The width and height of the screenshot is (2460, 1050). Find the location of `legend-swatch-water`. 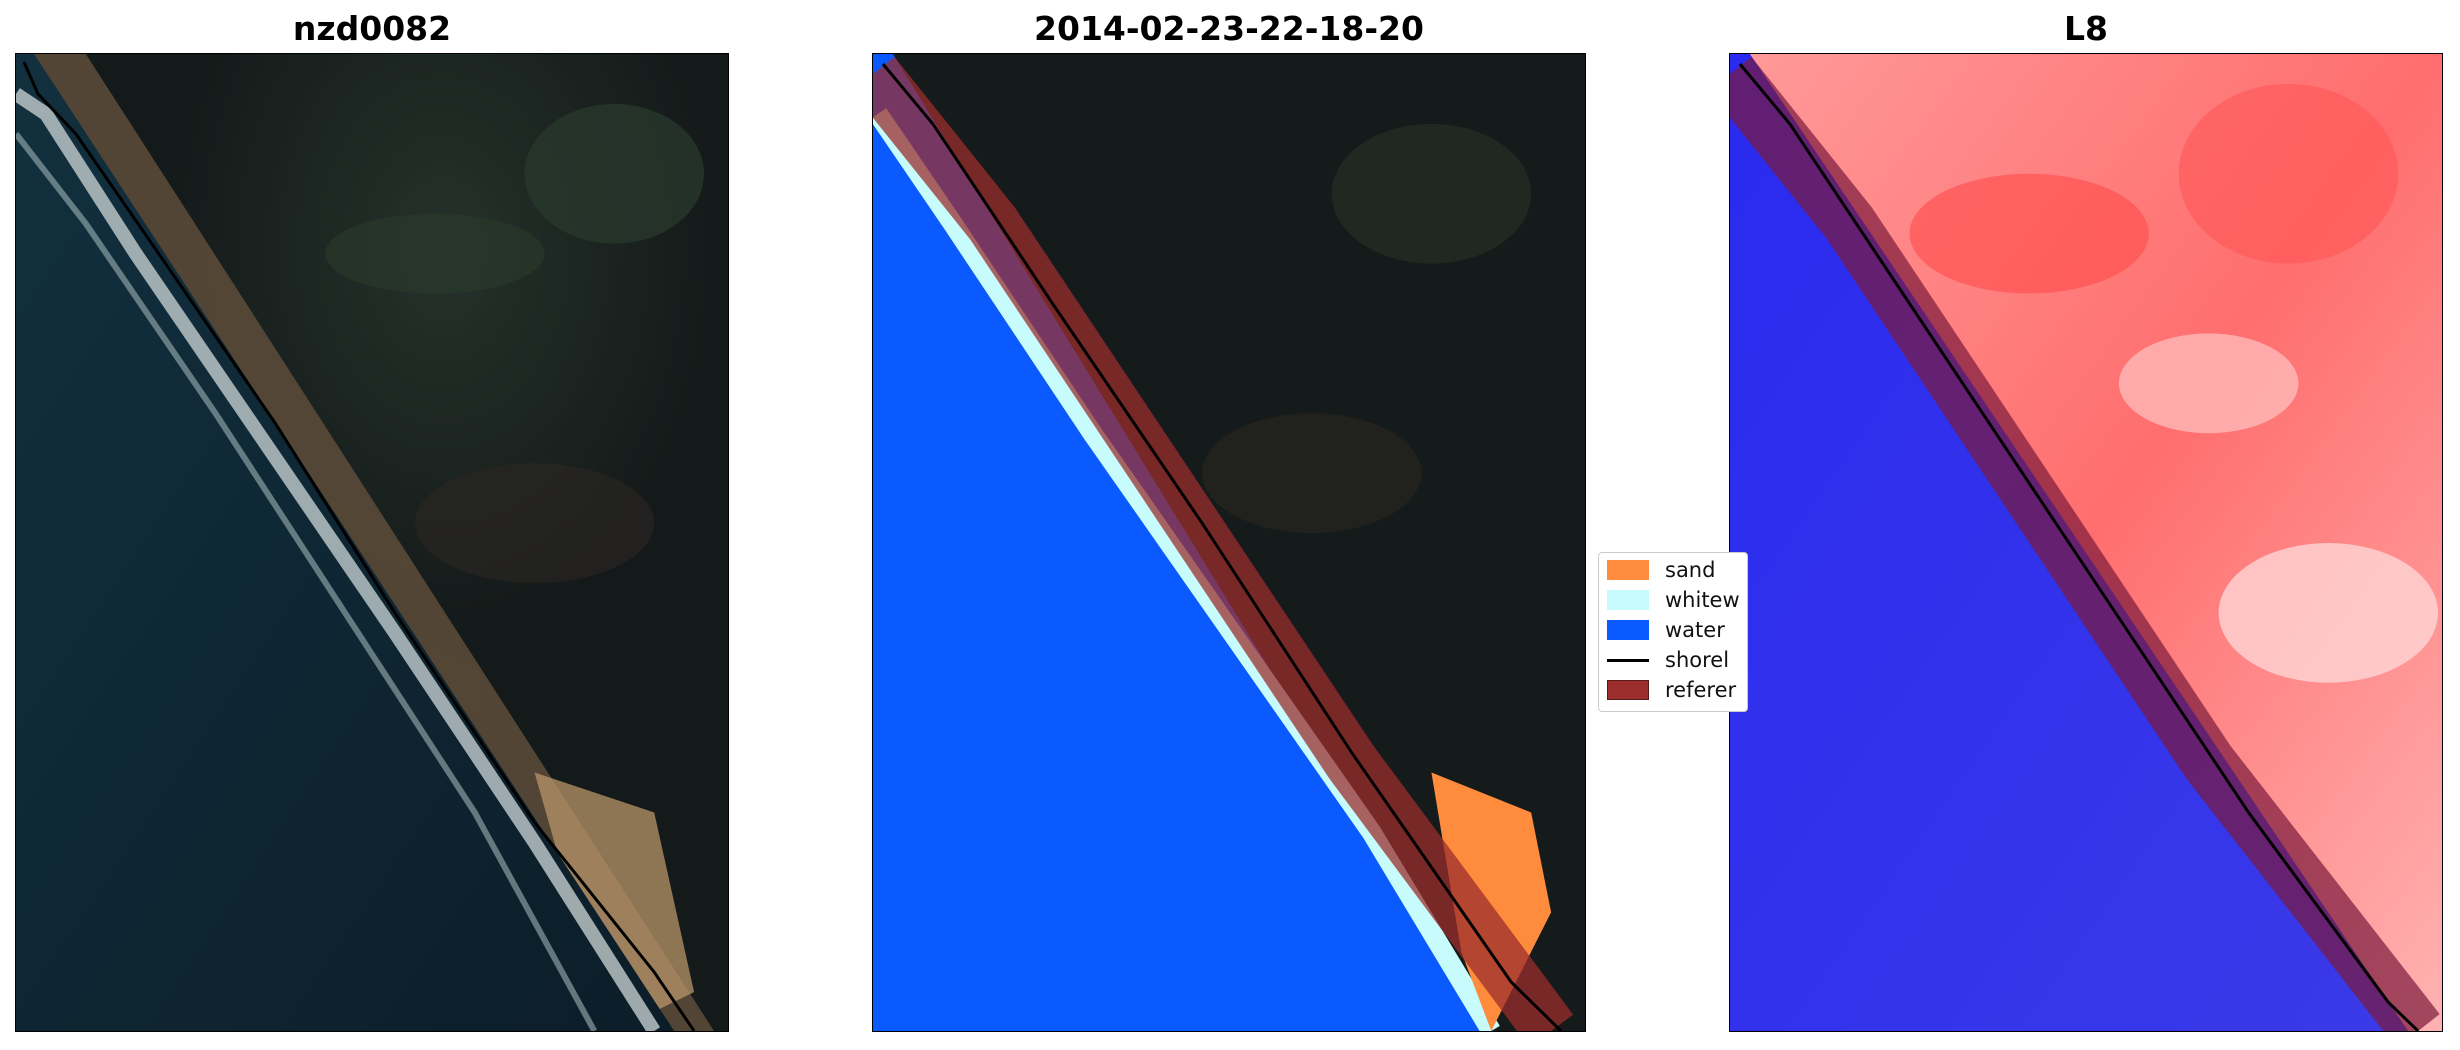

legend-swatch-water is located at coordinates (1628, 630).